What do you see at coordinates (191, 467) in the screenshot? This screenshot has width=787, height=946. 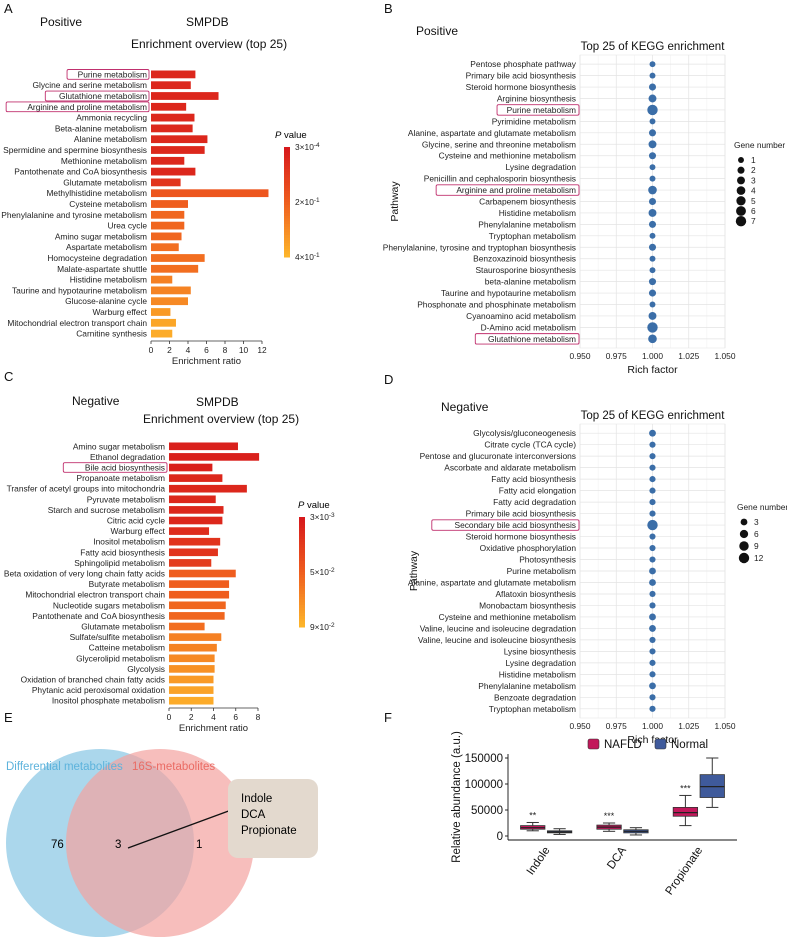 I see `bar-bile-acid-biosynthesis` at bounding box center [191, 467].